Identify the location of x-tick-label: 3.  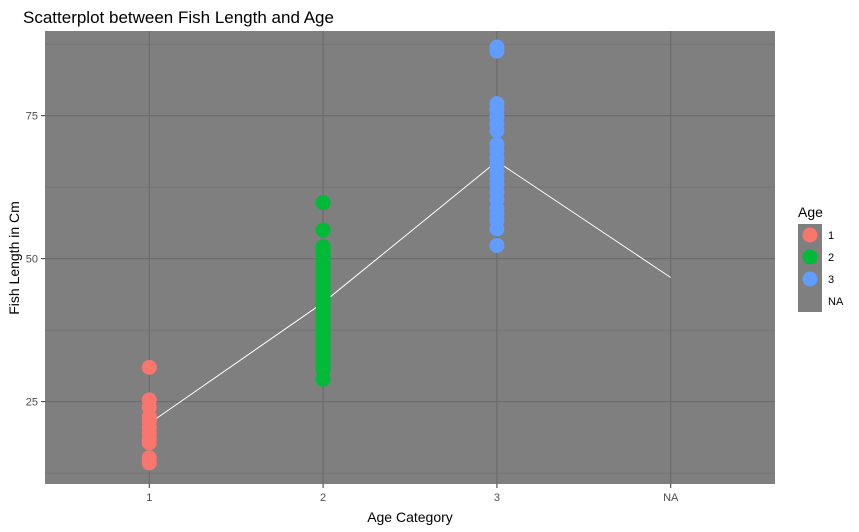
(497, 498).